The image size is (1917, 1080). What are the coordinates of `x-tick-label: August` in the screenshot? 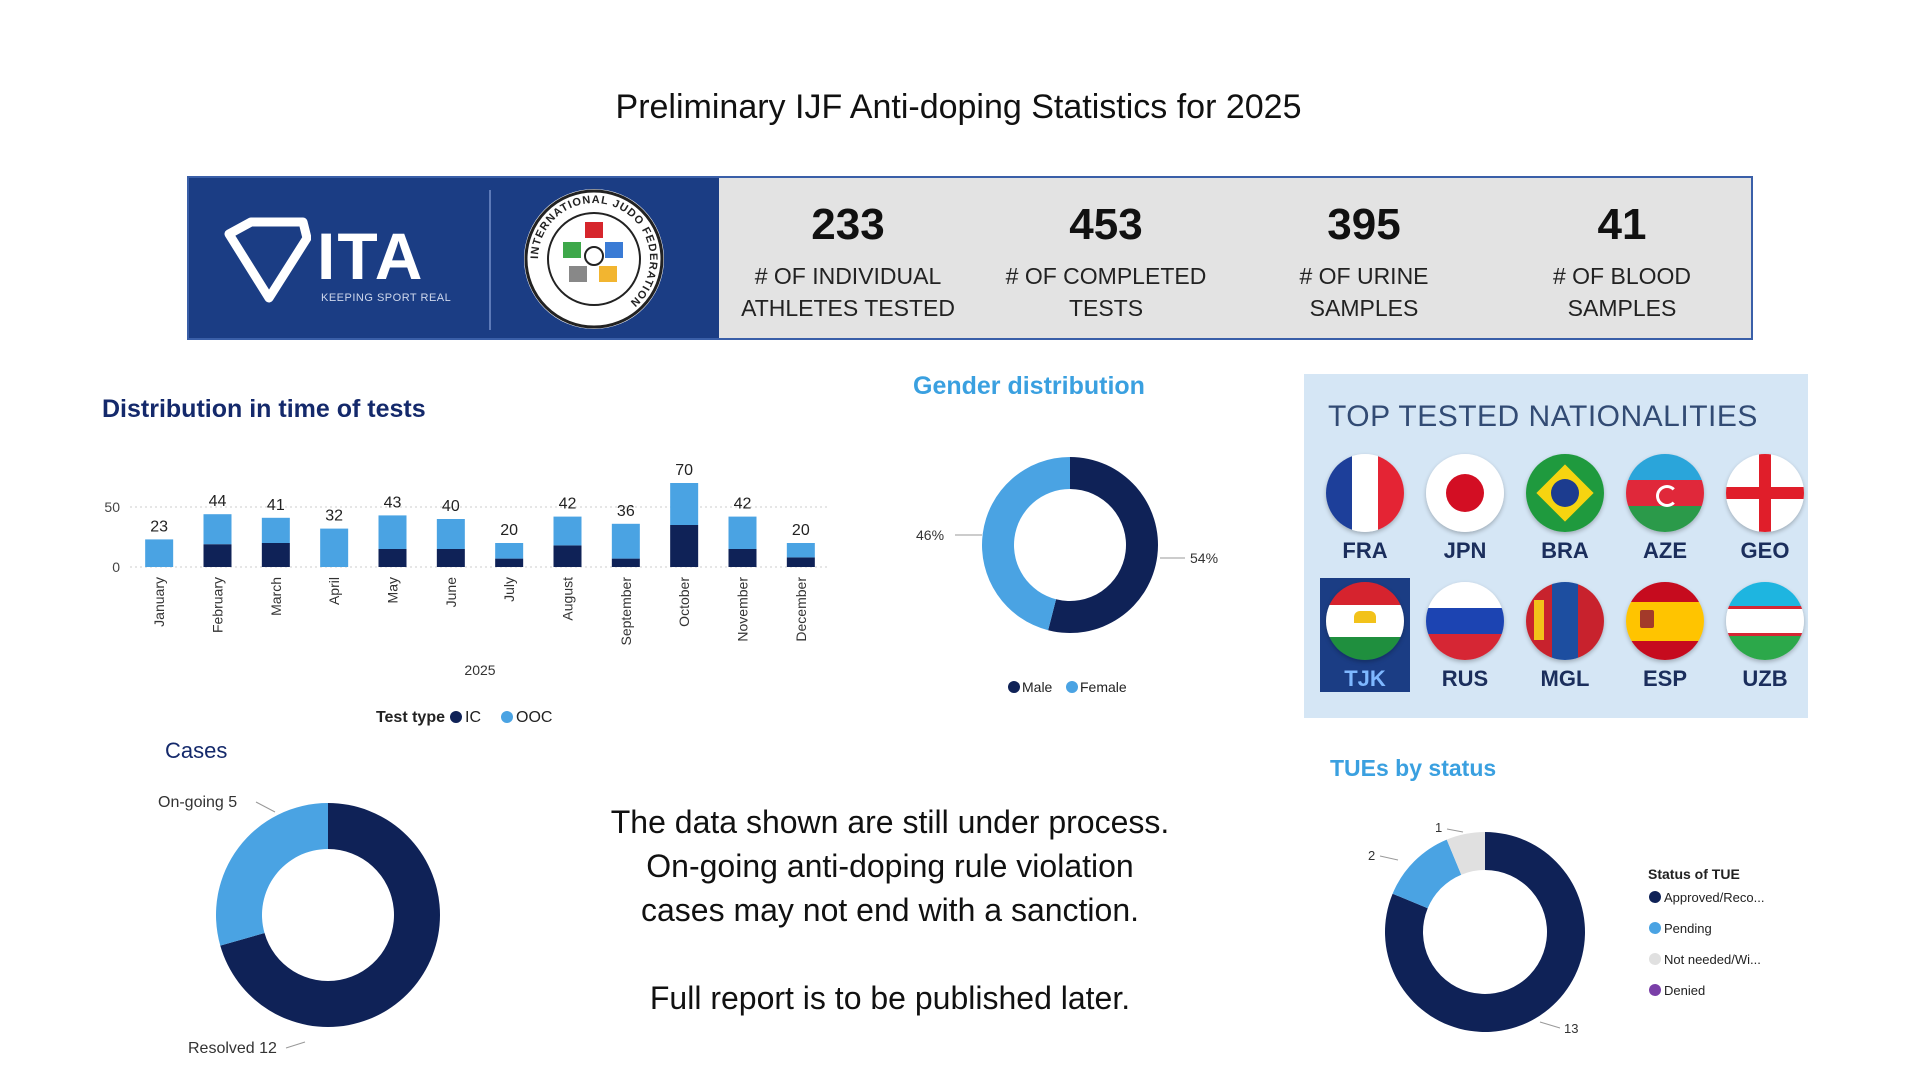 It's located at (568, 599).